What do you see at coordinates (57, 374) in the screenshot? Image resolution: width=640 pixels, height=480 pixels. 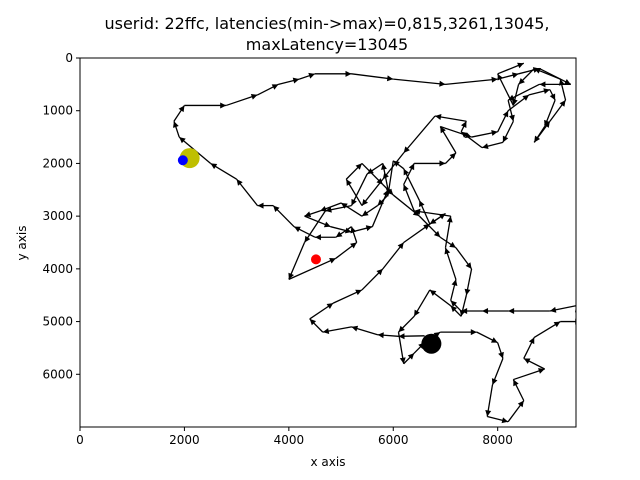 I see `y-tick-label: 6000` at bounding box center [57, 374].